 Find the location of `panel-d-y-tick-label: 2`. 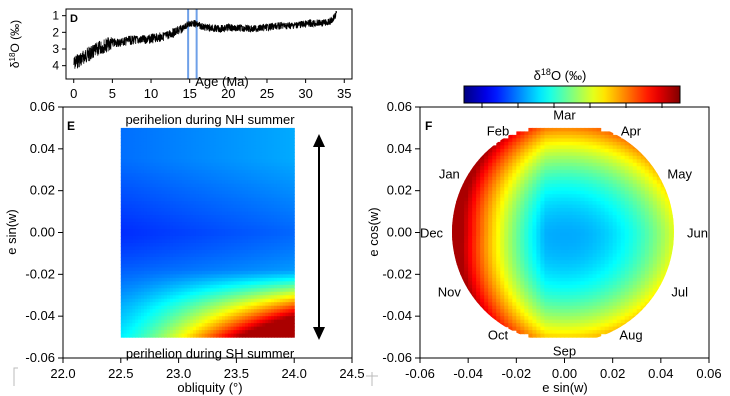

panel-d-y-tick-label: 2 is located at coordinates (55, 32).